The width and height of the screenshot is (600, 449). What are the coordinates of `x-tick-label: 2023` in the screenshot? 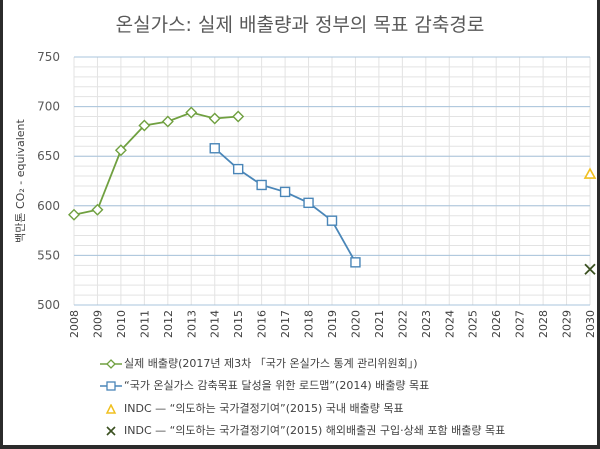 It's located at (426, 324).